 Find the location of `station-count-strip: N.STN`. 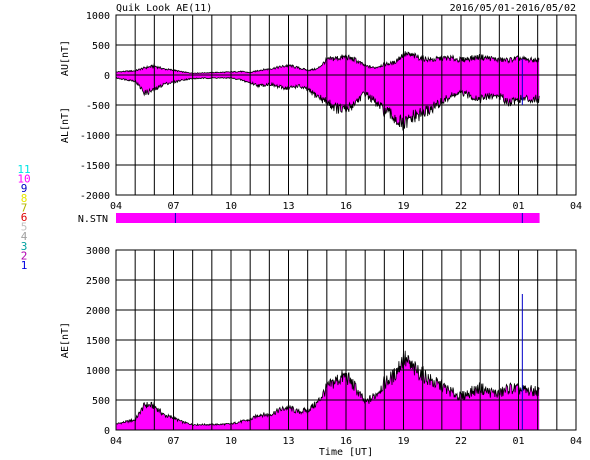

station-count-strip: N.STN is located at coordinates (309, 219).